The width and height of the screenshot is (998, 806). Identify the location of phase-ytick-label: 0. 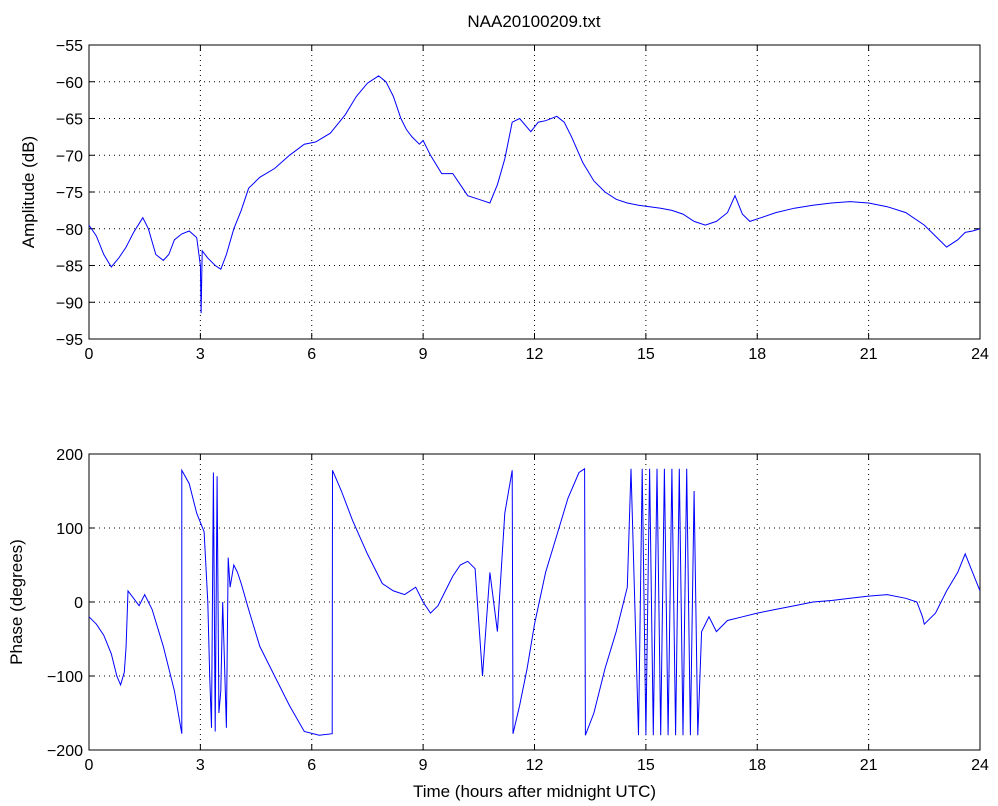
(78, 603).